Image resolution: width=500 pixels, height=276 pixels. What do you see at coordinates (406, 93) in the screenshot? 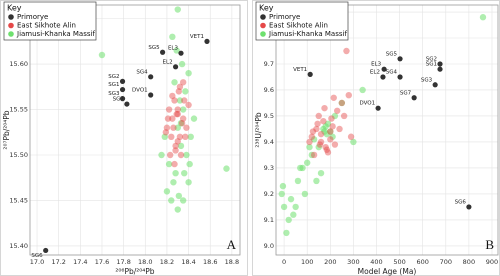
I see `point-label: SG7` at bounding box center [406, 93].